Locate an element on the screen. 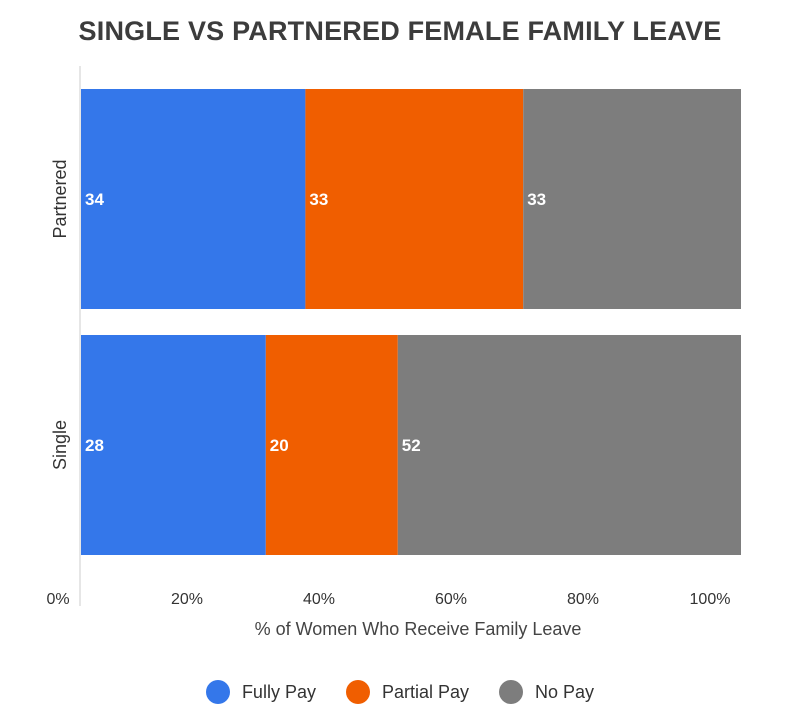  bar-single-no-pay is located at coordinates (569, 445).